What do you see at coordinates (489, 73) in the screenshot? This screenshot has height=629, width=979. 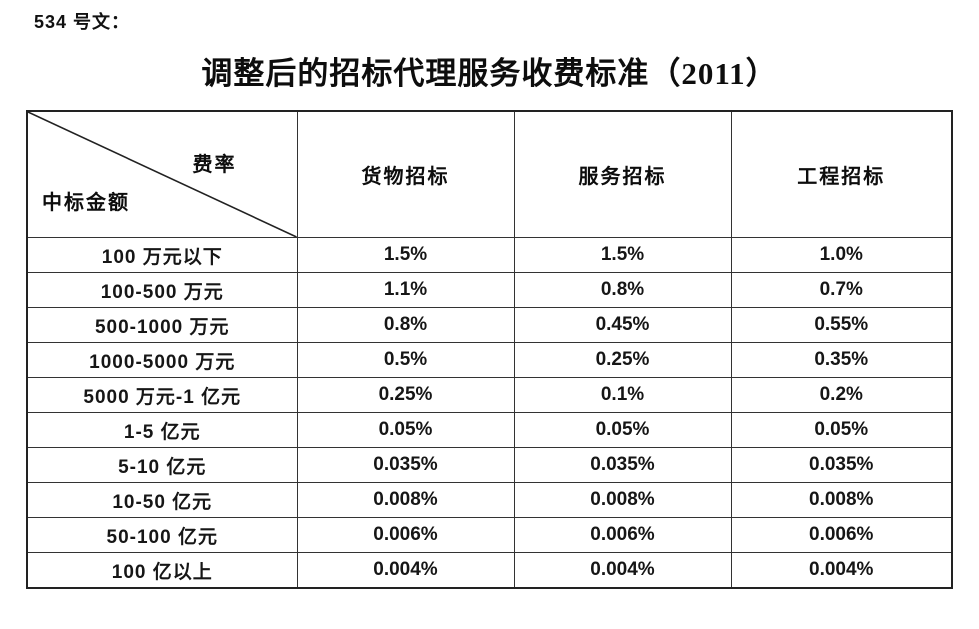 I see `document-title: 调整后的招标代理服务收费标准（2011）` at bounding box center [489, 73].